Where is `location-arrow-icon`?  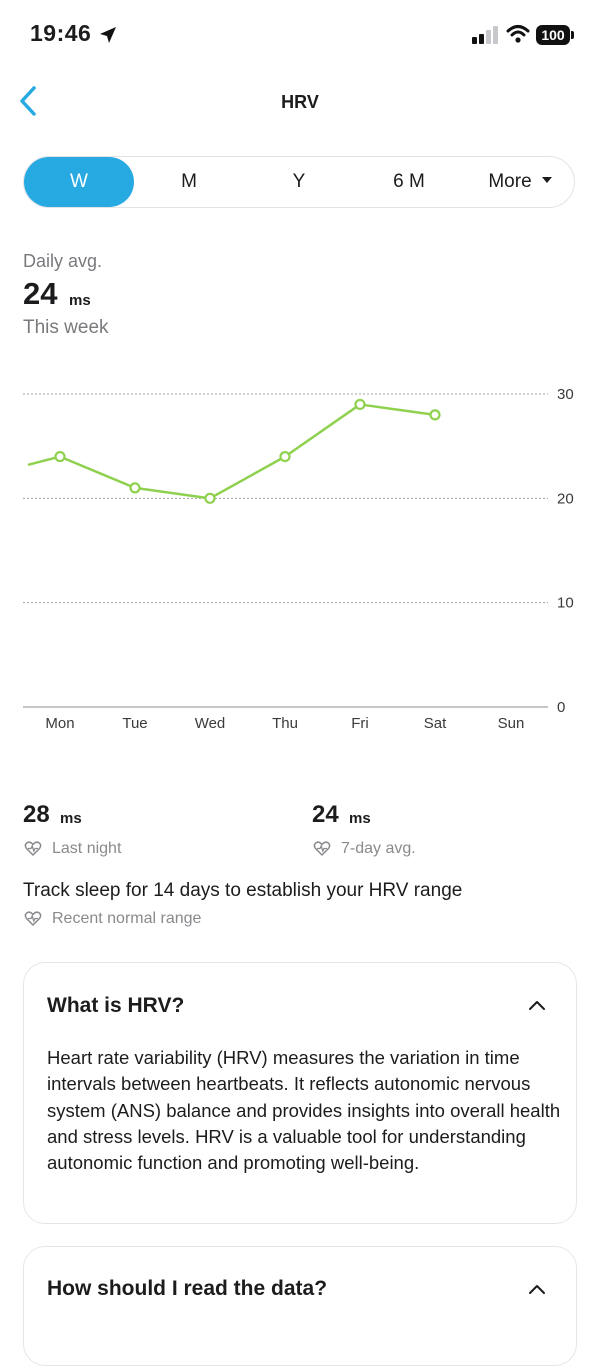 location-arrow-icon is located at coordinates (108, 35).